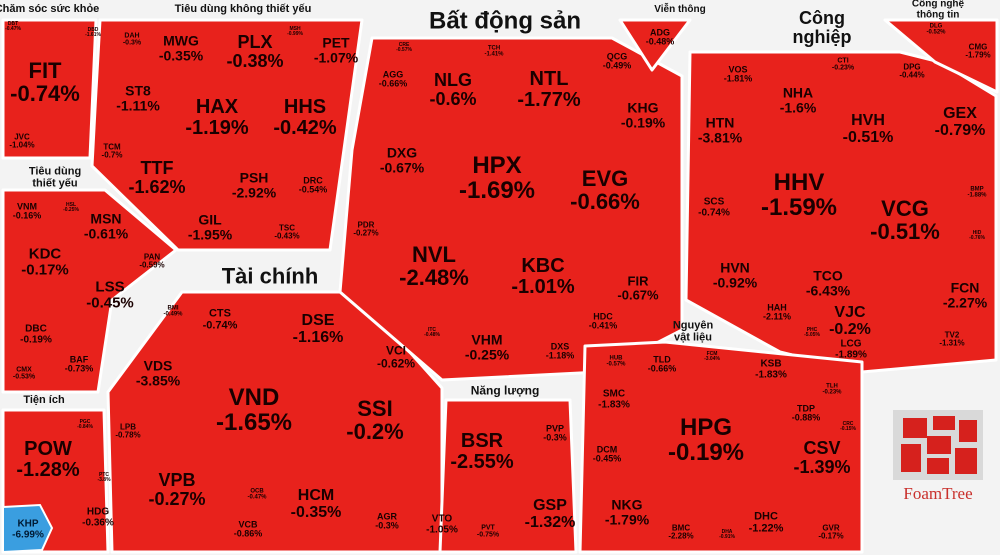 Image resolution: width=1000 pixels, height=555 pixels. Describe the element at coordinates (93, 33) in the screenshot. I see `stock-cell: DBD -1.61%` at that location.